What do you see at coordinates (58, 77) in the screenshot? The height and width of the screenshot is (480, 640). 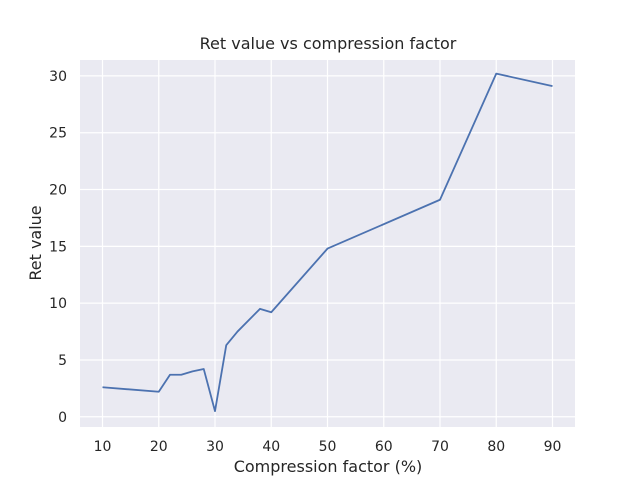 I see `y-tick-label: 30` at bounding box center [58, 77].